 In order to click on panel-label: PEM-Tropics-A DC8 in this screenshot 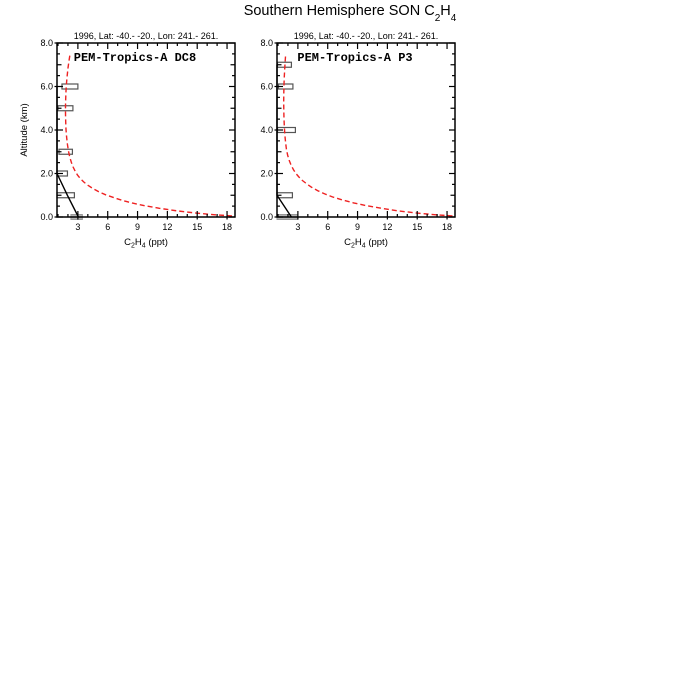, I will do `click(135, 58)`.